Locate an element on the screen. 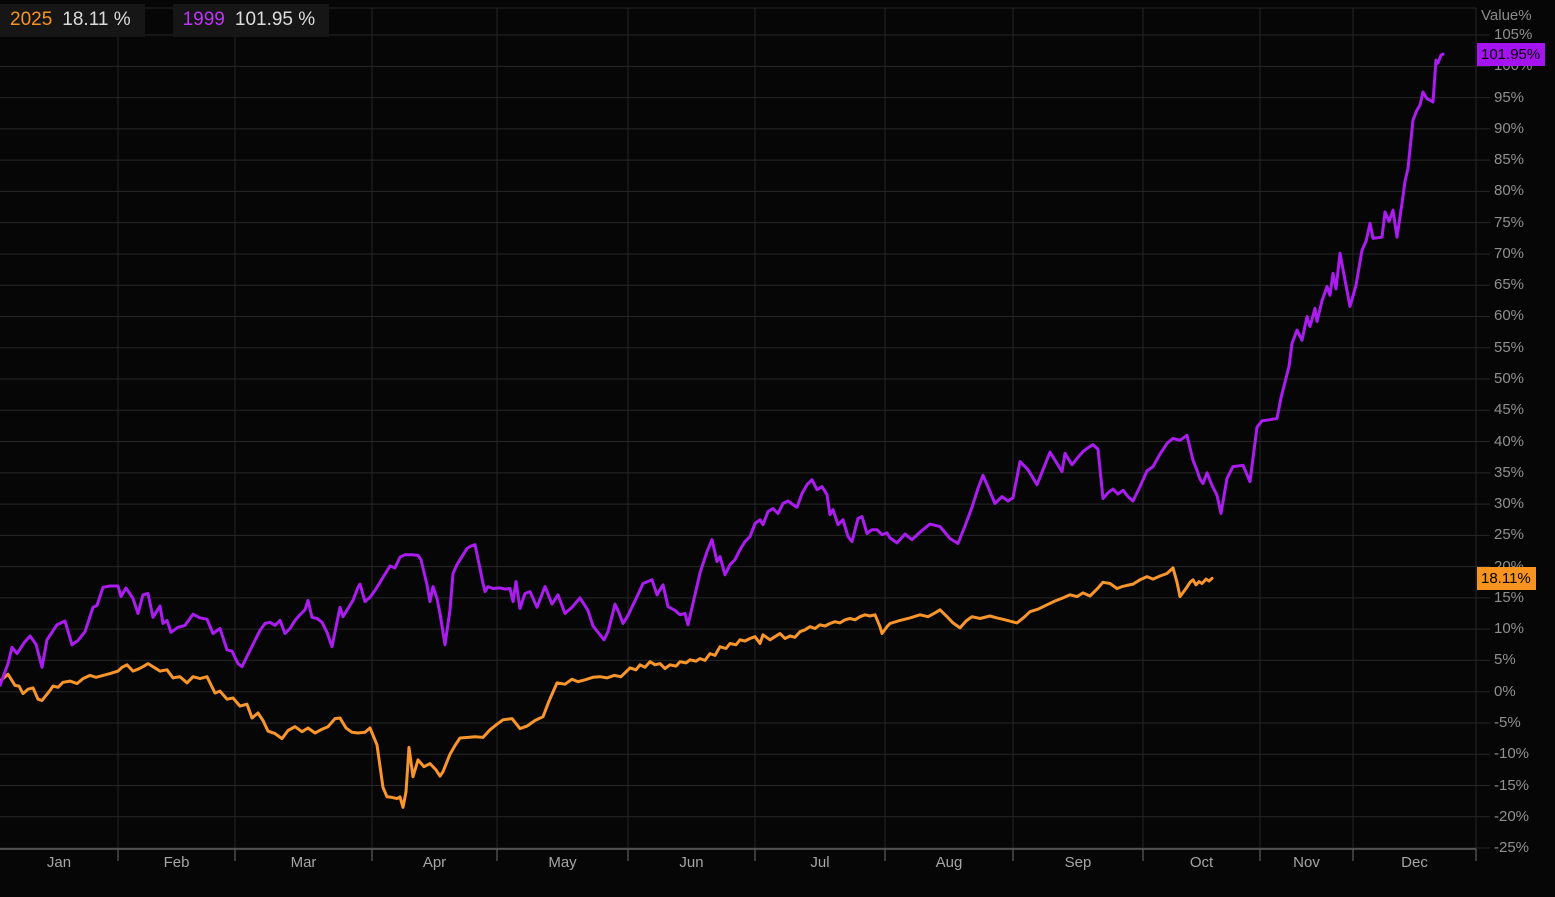 The width and height of the screenshot is (1555, 897). x-axis-label-jan: Jan is located at coordinates (59, 862).